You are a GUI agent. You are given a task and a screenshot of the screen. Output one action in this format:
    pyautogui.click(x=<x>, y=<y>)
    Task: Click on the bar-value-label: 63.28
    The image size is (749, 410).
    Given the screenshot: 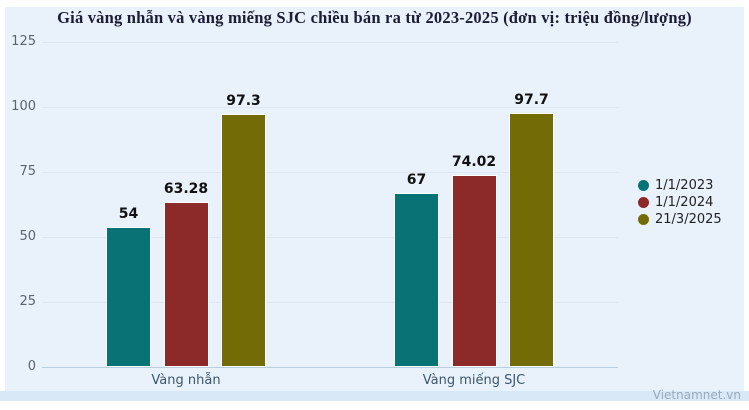 What is the action you would take?
    pyautogui.click(x=186, y=189)
    